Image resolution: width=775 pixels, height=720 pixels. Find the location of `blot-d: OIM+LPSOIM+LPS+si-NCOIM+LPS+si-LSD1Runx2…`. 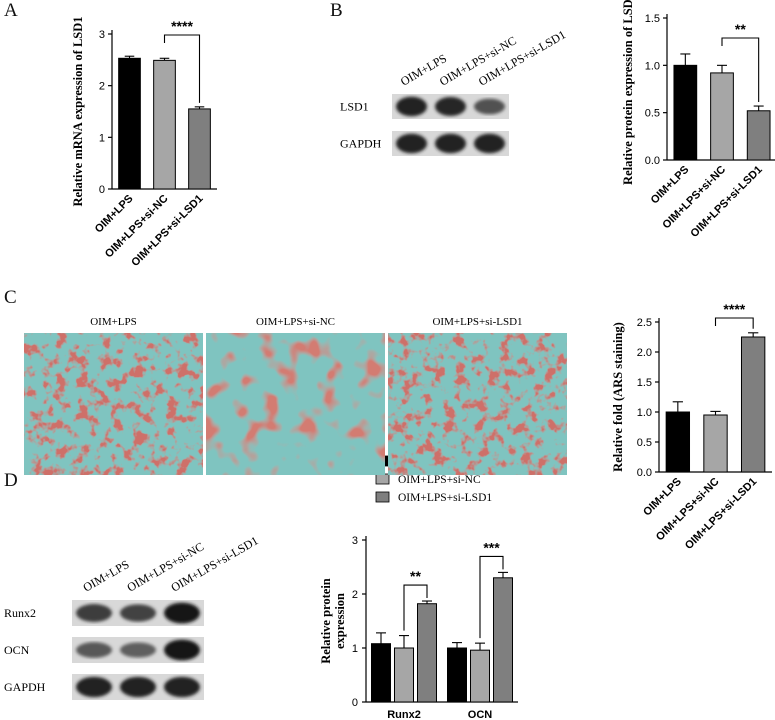

blot-d: OIM+LPSOIM+LPS+si-NCOIM+LPS+si-LSD1Runx2… is located at coordinates (132, 616).